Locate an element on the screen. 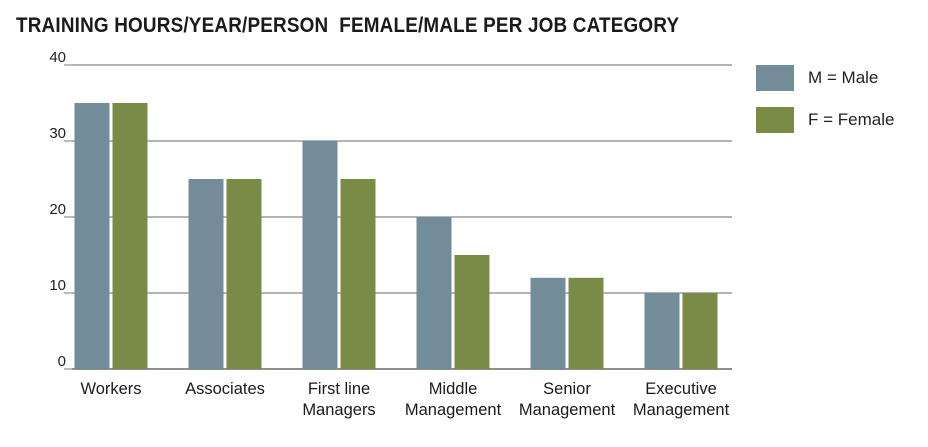 This screenshot has width=928, height=447. y-tick-label: 0 is located at coordinates (62, 361).